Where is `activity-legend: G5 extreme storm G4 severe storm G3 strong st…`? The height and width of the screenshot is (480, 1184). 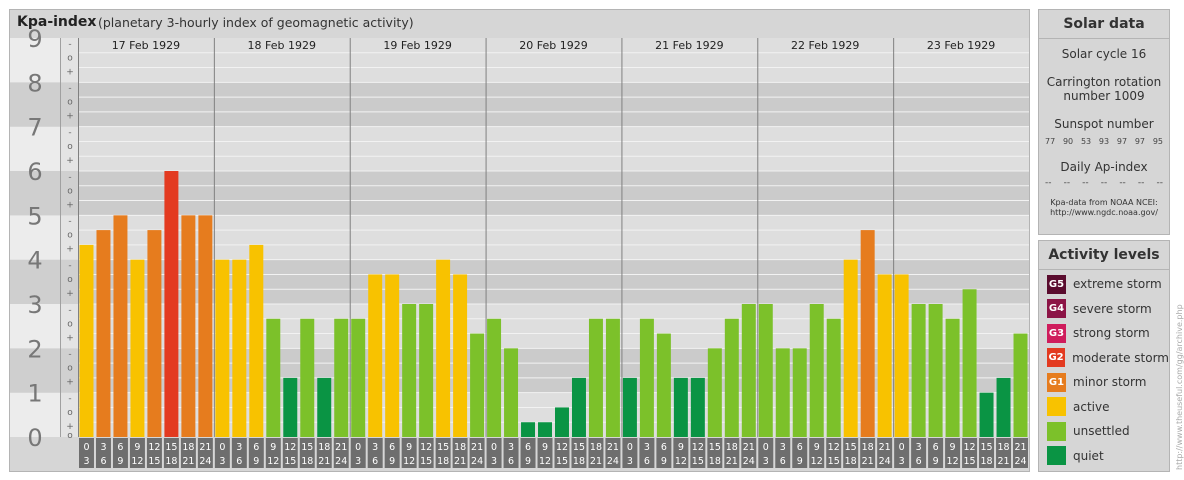
activity-legend: G5 extreme storm G4 severe storm G3 strong st… is located at coordinates (1104, 369).